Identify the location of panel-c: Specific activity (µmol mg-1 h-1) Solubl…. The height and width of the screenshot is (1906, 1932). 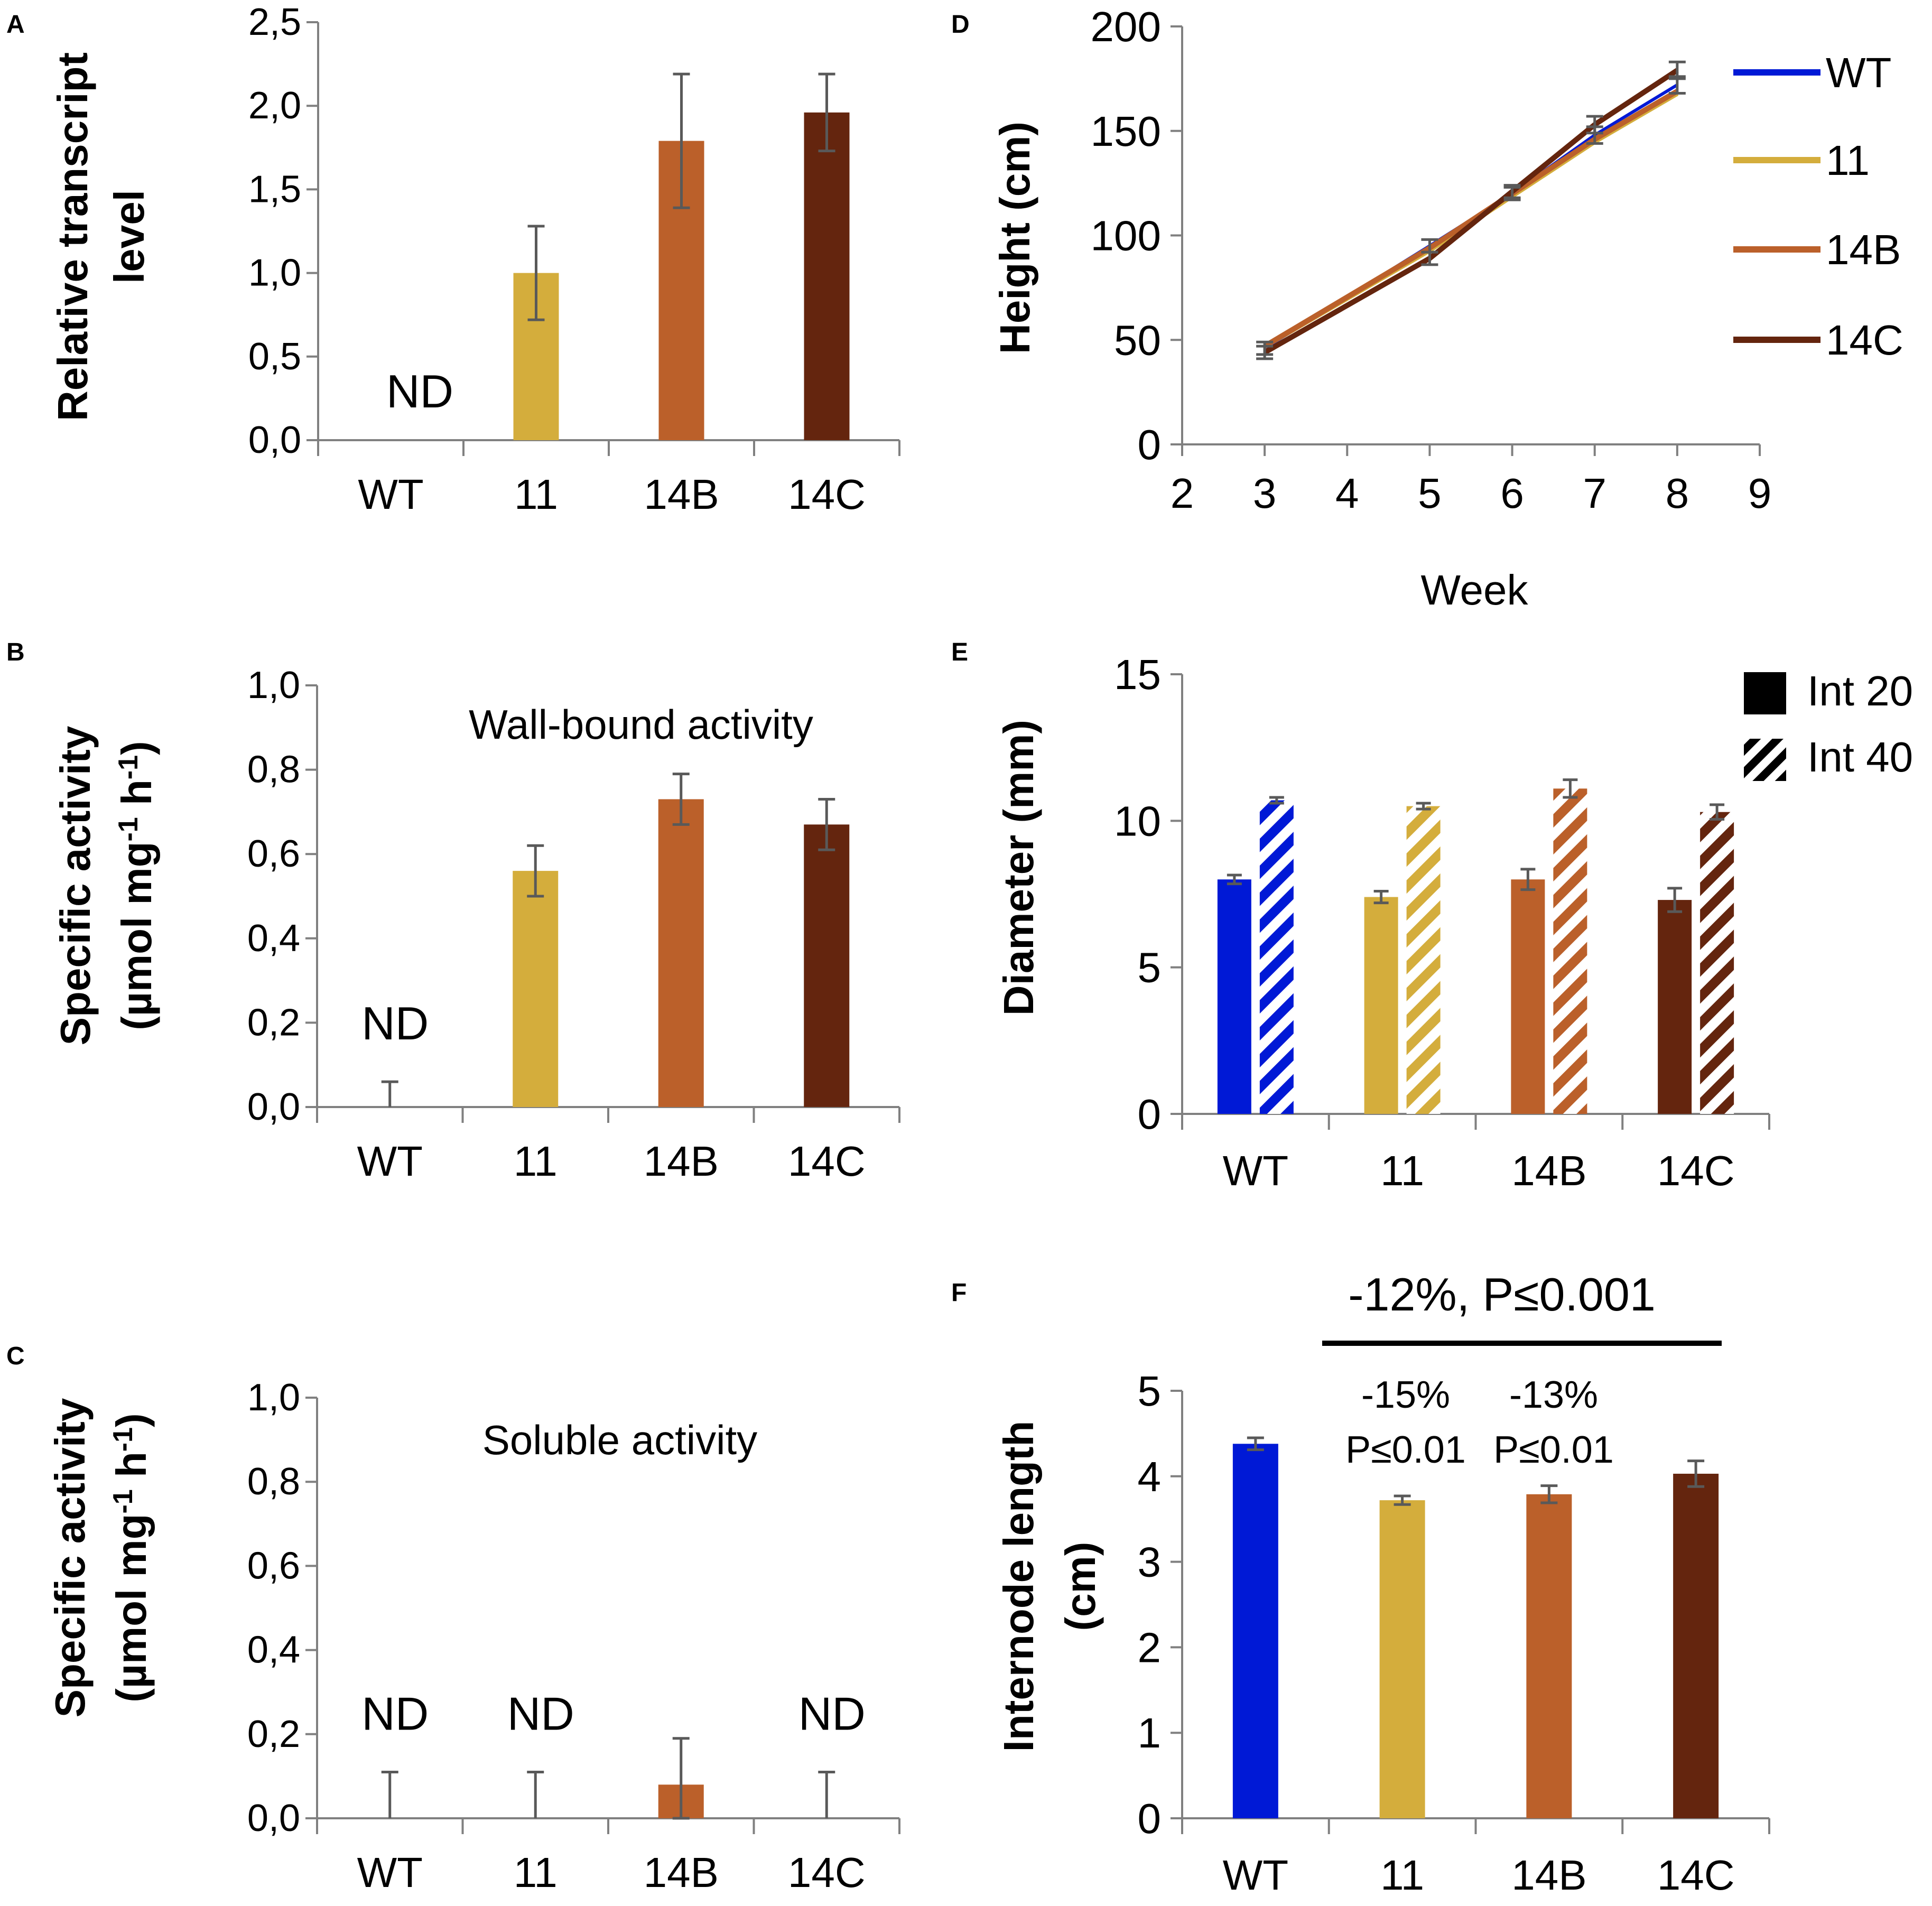
(474, 1636).